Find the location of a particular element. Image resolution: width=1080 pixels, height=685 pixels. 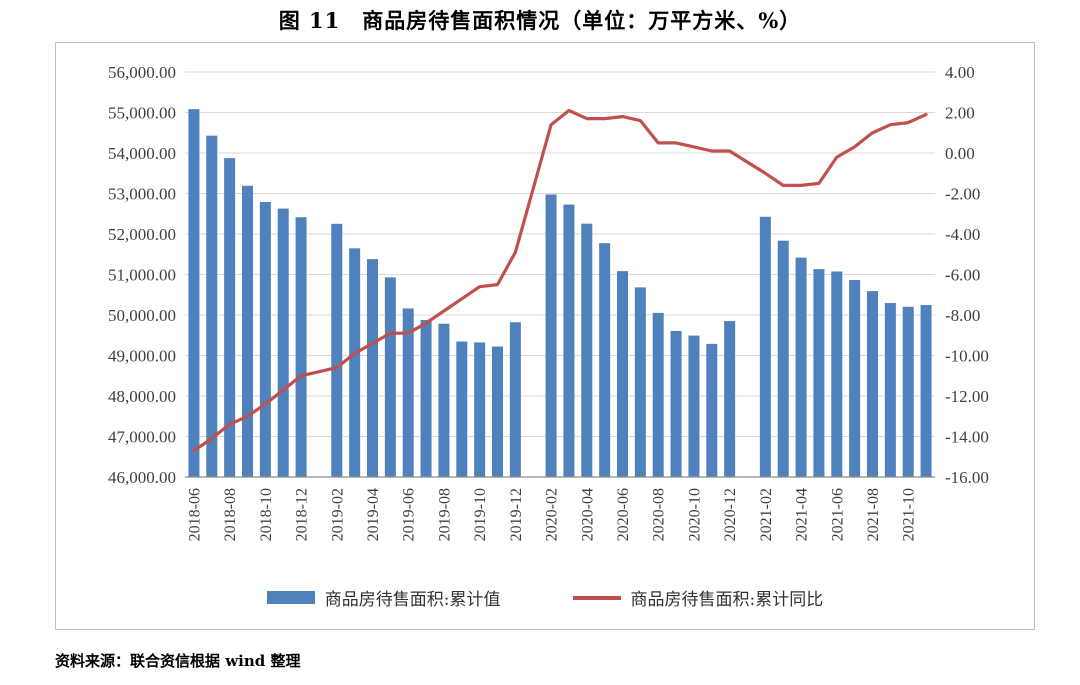

right-axis-tick-label: -12.00 is located at coordinates (967, 396).